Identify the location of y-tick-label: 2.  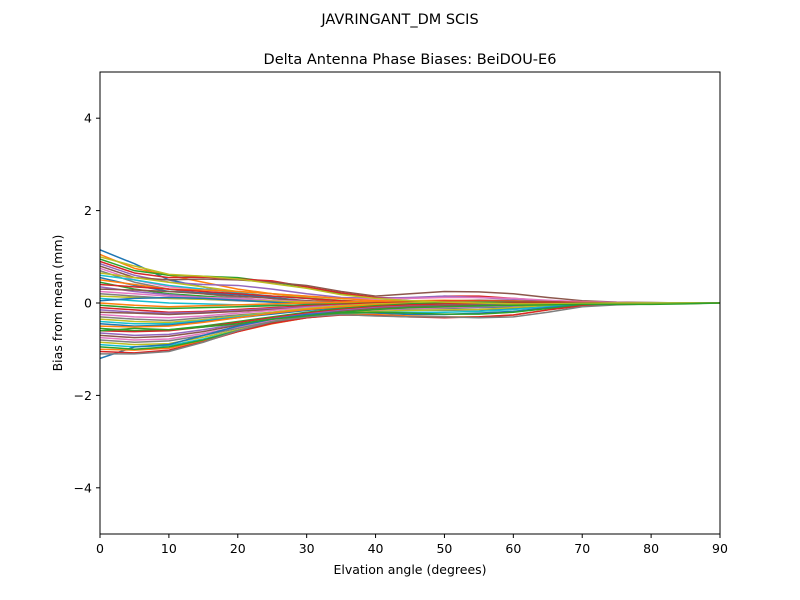
(88, 210).